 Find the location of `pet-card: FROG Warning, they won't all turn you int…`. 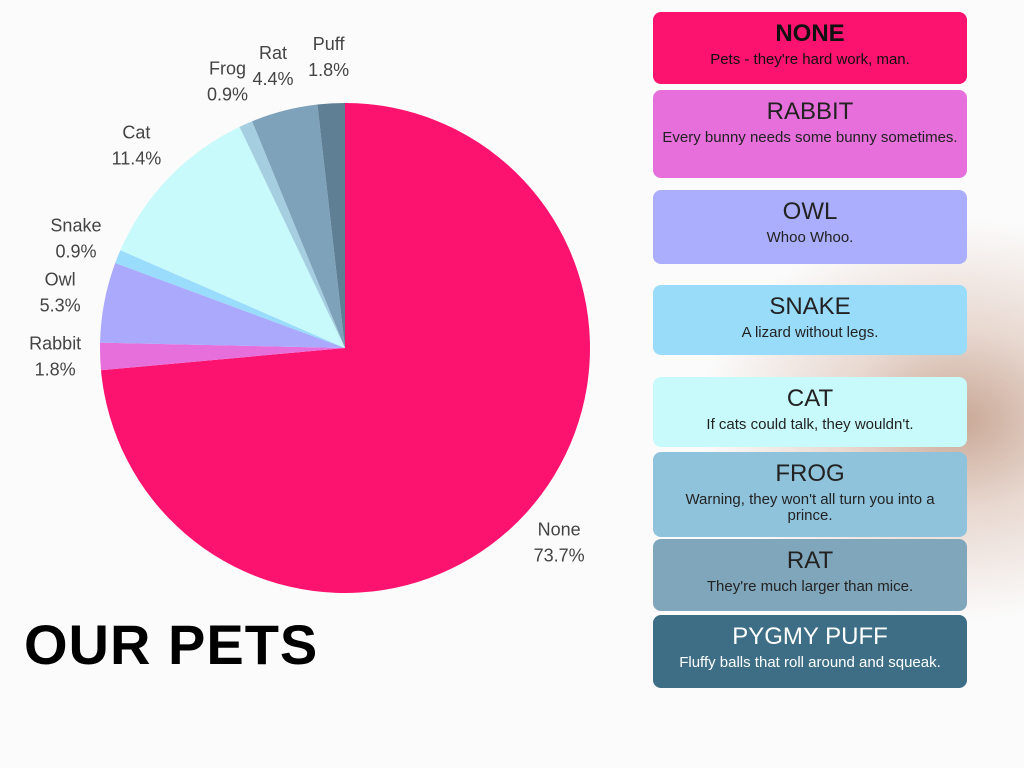

pet-card: FROG Warning, they won't all turn you int… is located at coordinates (810, 494).